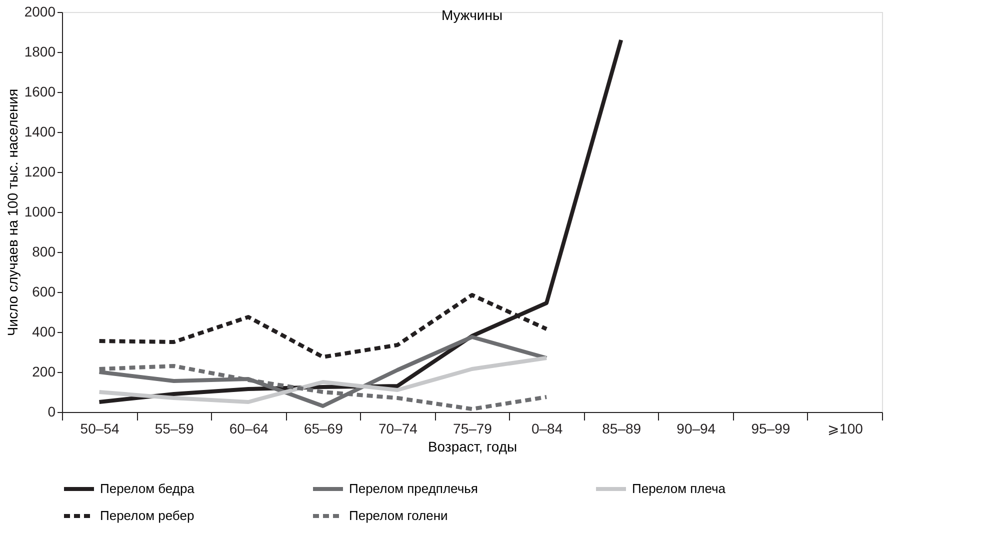 The height and width of the screenshot is (540, 992). What do you see at coordinates (472, 15) in the screenshot?
I see `chart-title: Мужчины` at bounding box center [472, 15].